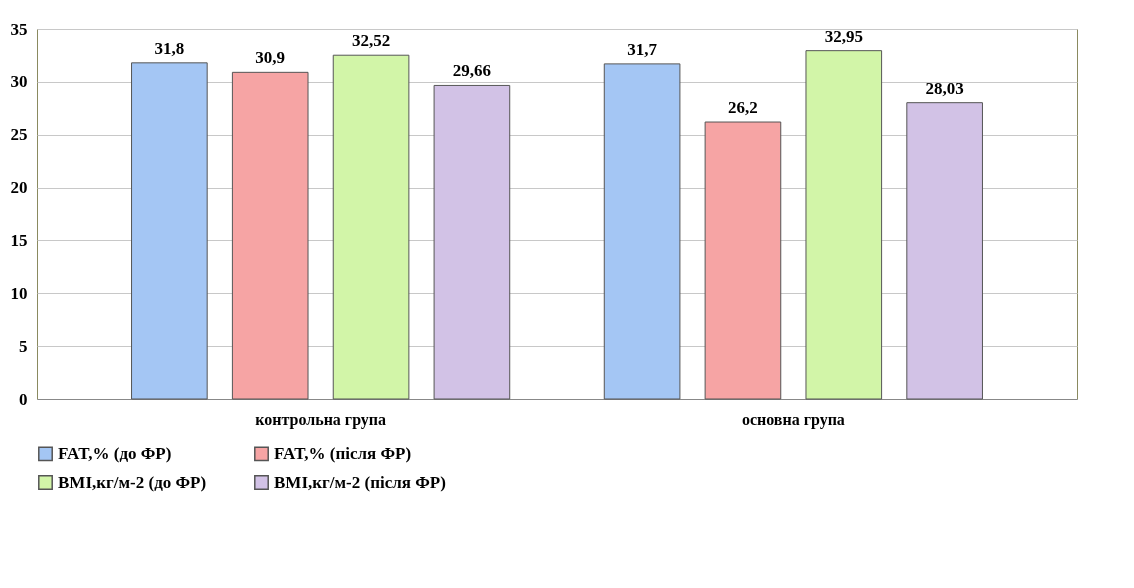  I want to click on y-tick-label: 25, so click(19, 135).